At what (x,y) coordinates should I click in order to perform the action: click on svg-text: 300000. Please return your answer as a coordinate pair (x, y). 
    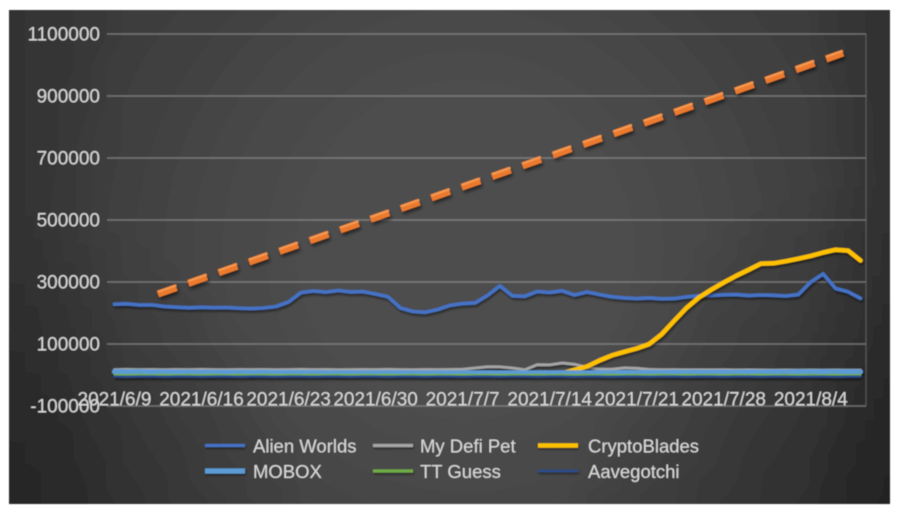
    Looking at the image, I should click on (68, 283).